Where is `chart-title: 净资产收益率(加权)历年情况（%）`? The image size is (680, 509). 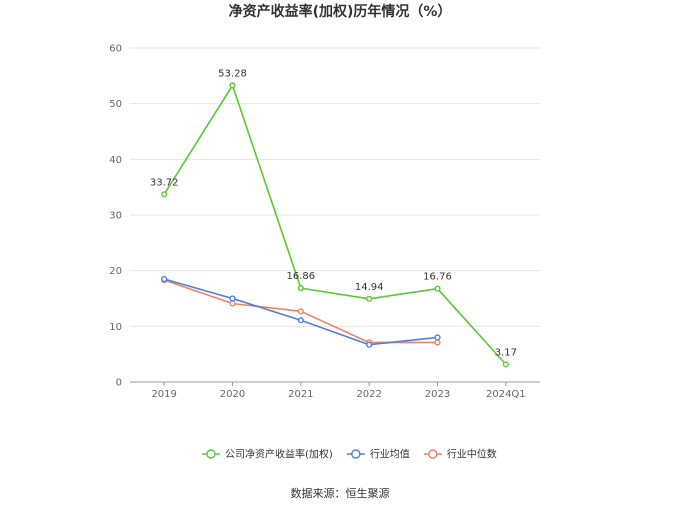 chart-title: 净资产收益率(加权)历年情况（%） is located at coordinates (340, 11).